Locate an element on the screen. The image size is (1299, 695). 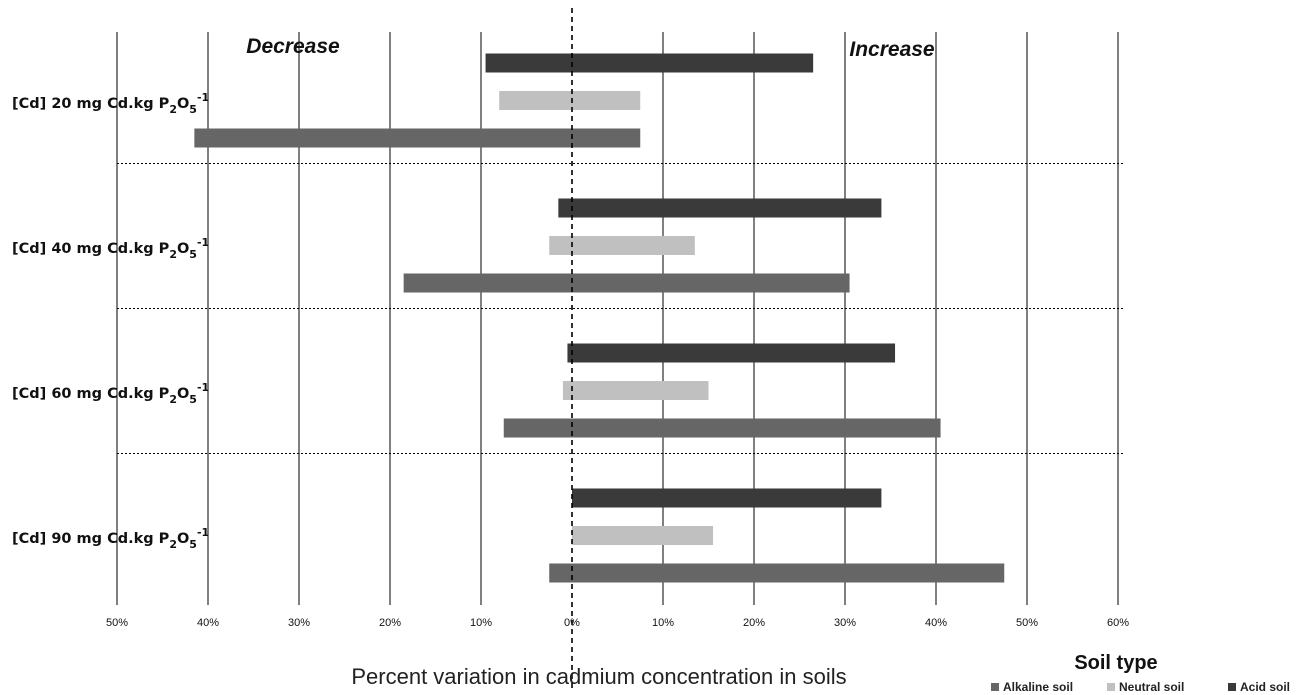
decrease-annotation: Decrease is located at coordinates (293, 46).